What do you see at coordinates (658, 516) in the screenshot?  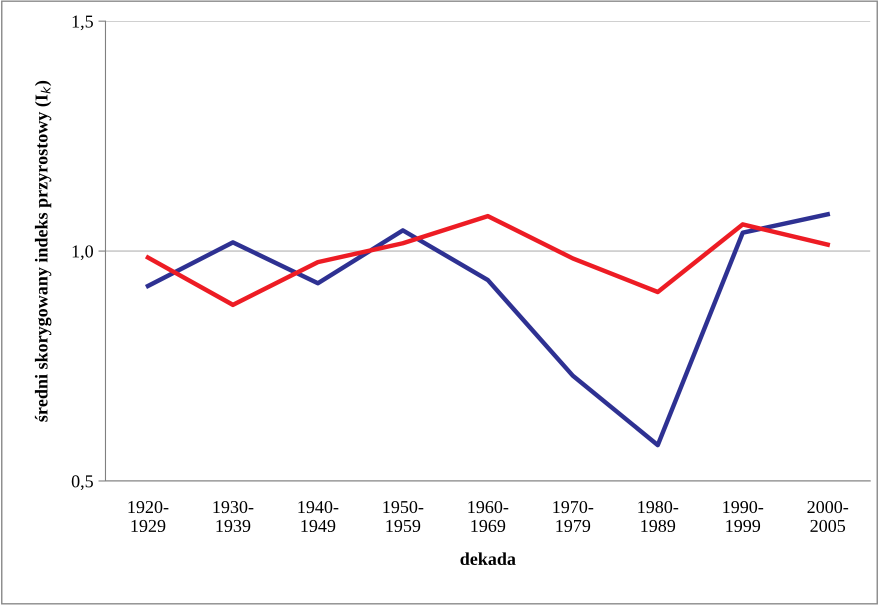 I see `x-tick-label: 1980- 1989` at bounding box center [658, 516].